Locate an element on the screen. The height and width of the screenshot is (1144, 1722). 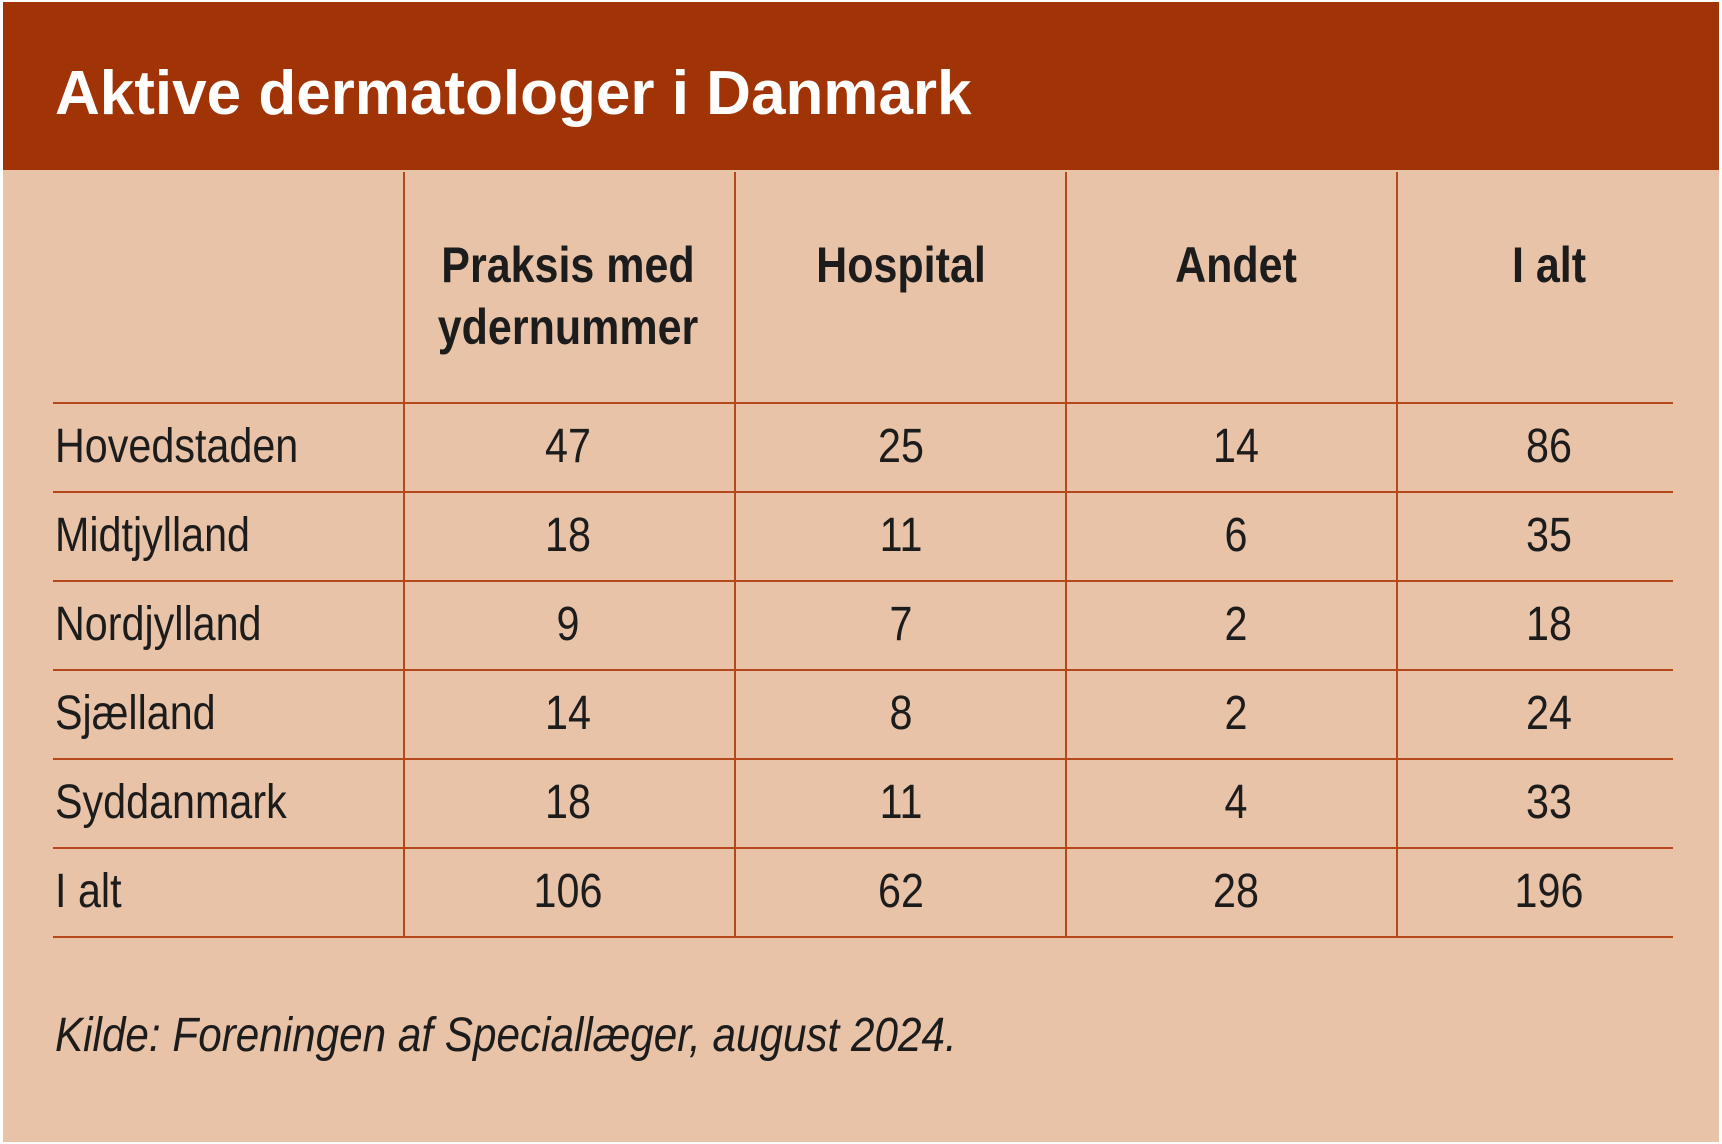
table-cell: 9 is located at coordinates (568, 624).